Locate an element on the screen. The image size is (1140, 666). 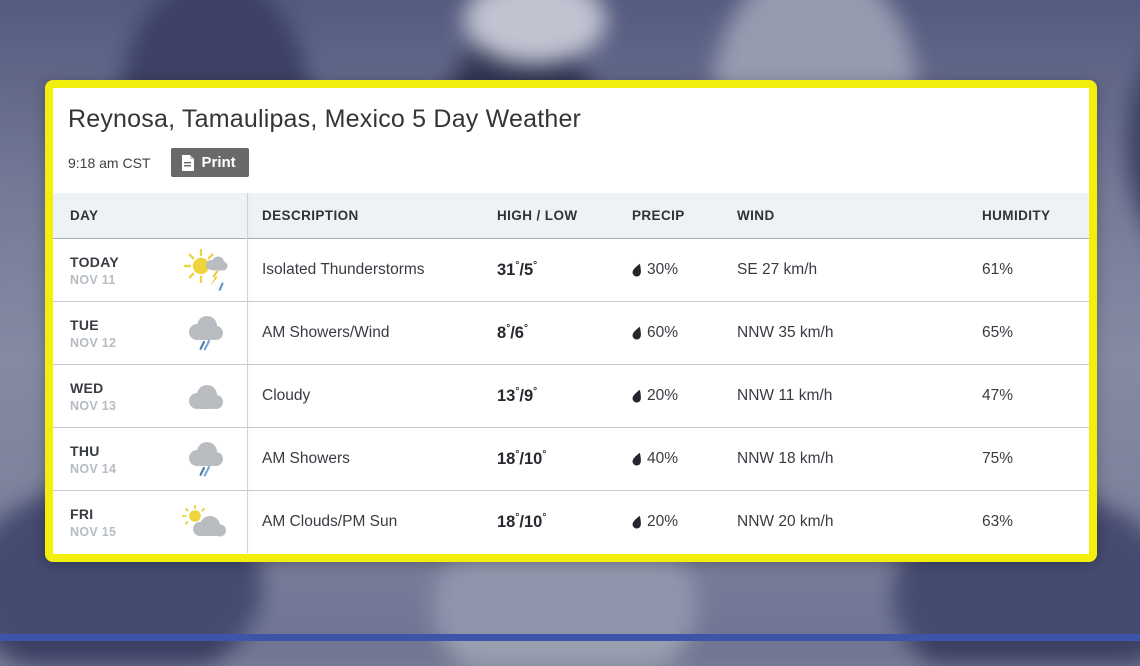
description-cell: AM Clouds/PM Sun is located at coordinates (330, 521).